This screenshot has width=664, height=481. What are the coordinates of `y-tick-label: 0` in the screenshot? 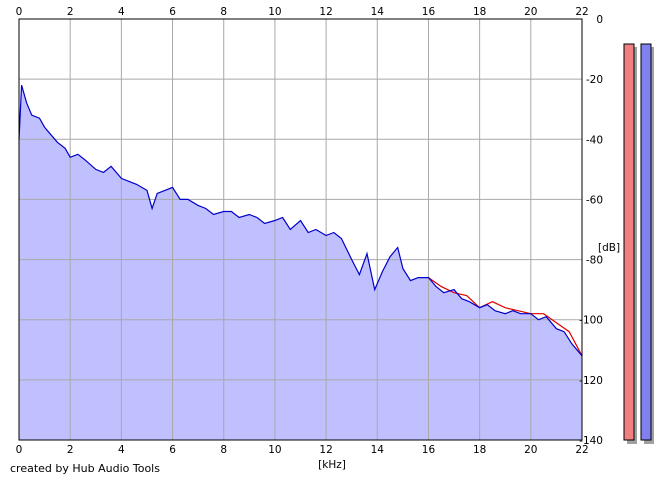 It's located at (599, 20).